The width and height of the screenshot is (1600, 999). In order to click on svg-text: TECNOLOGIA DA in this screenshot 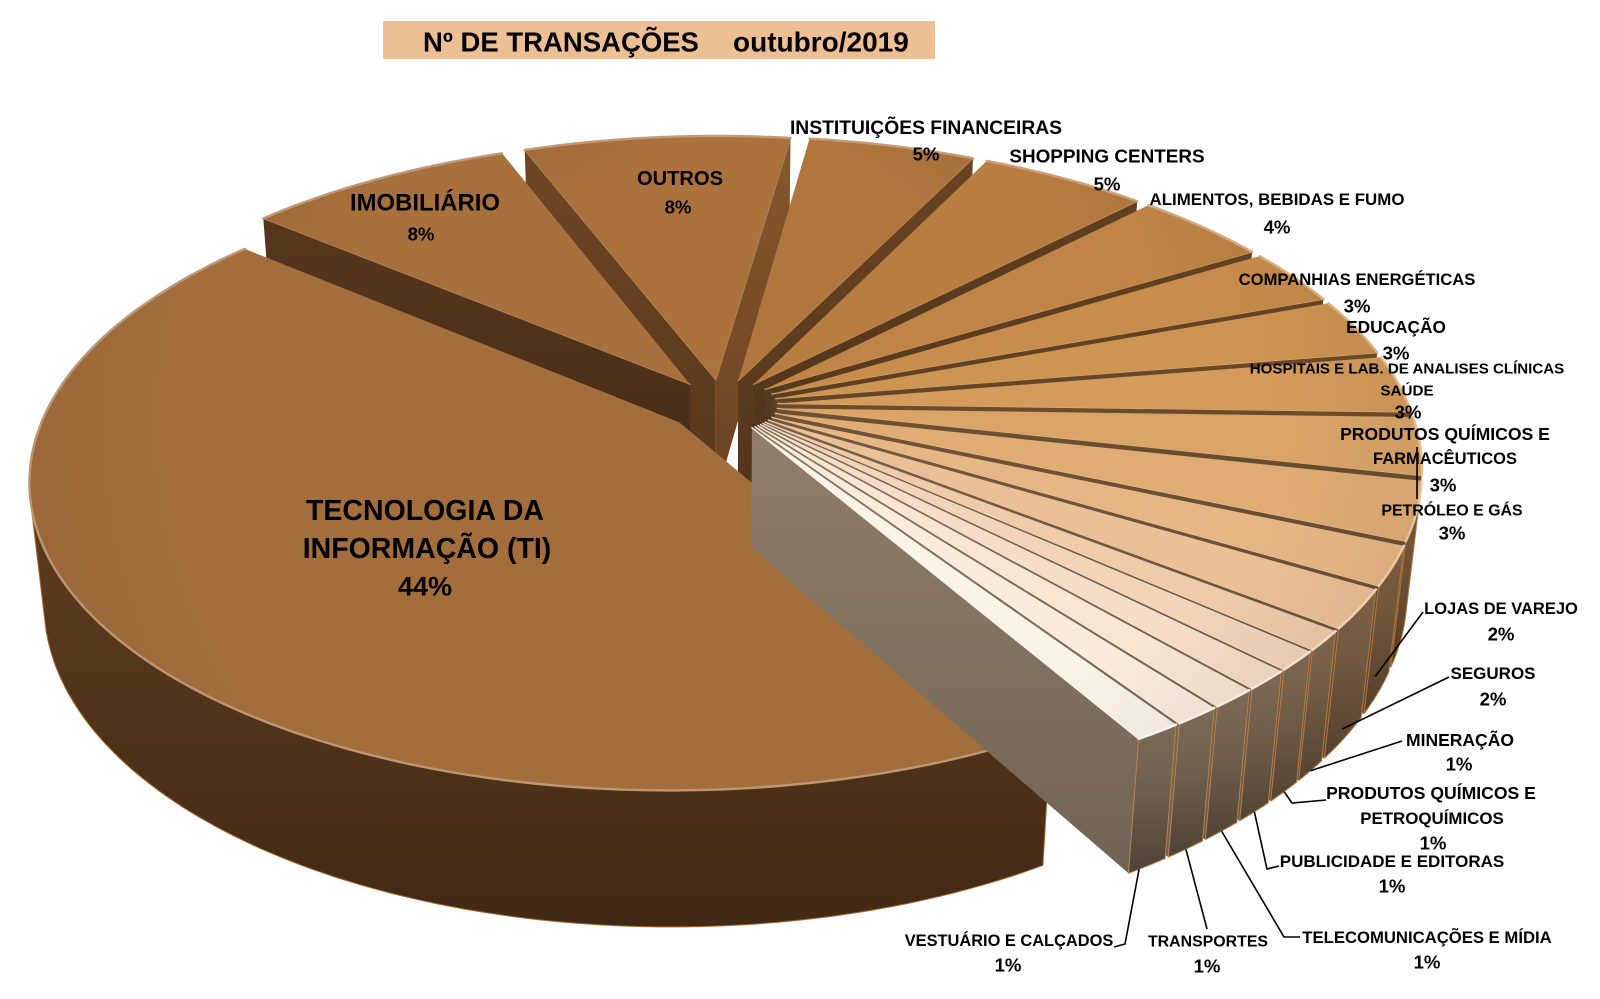, I will do `click(425, 511)`.